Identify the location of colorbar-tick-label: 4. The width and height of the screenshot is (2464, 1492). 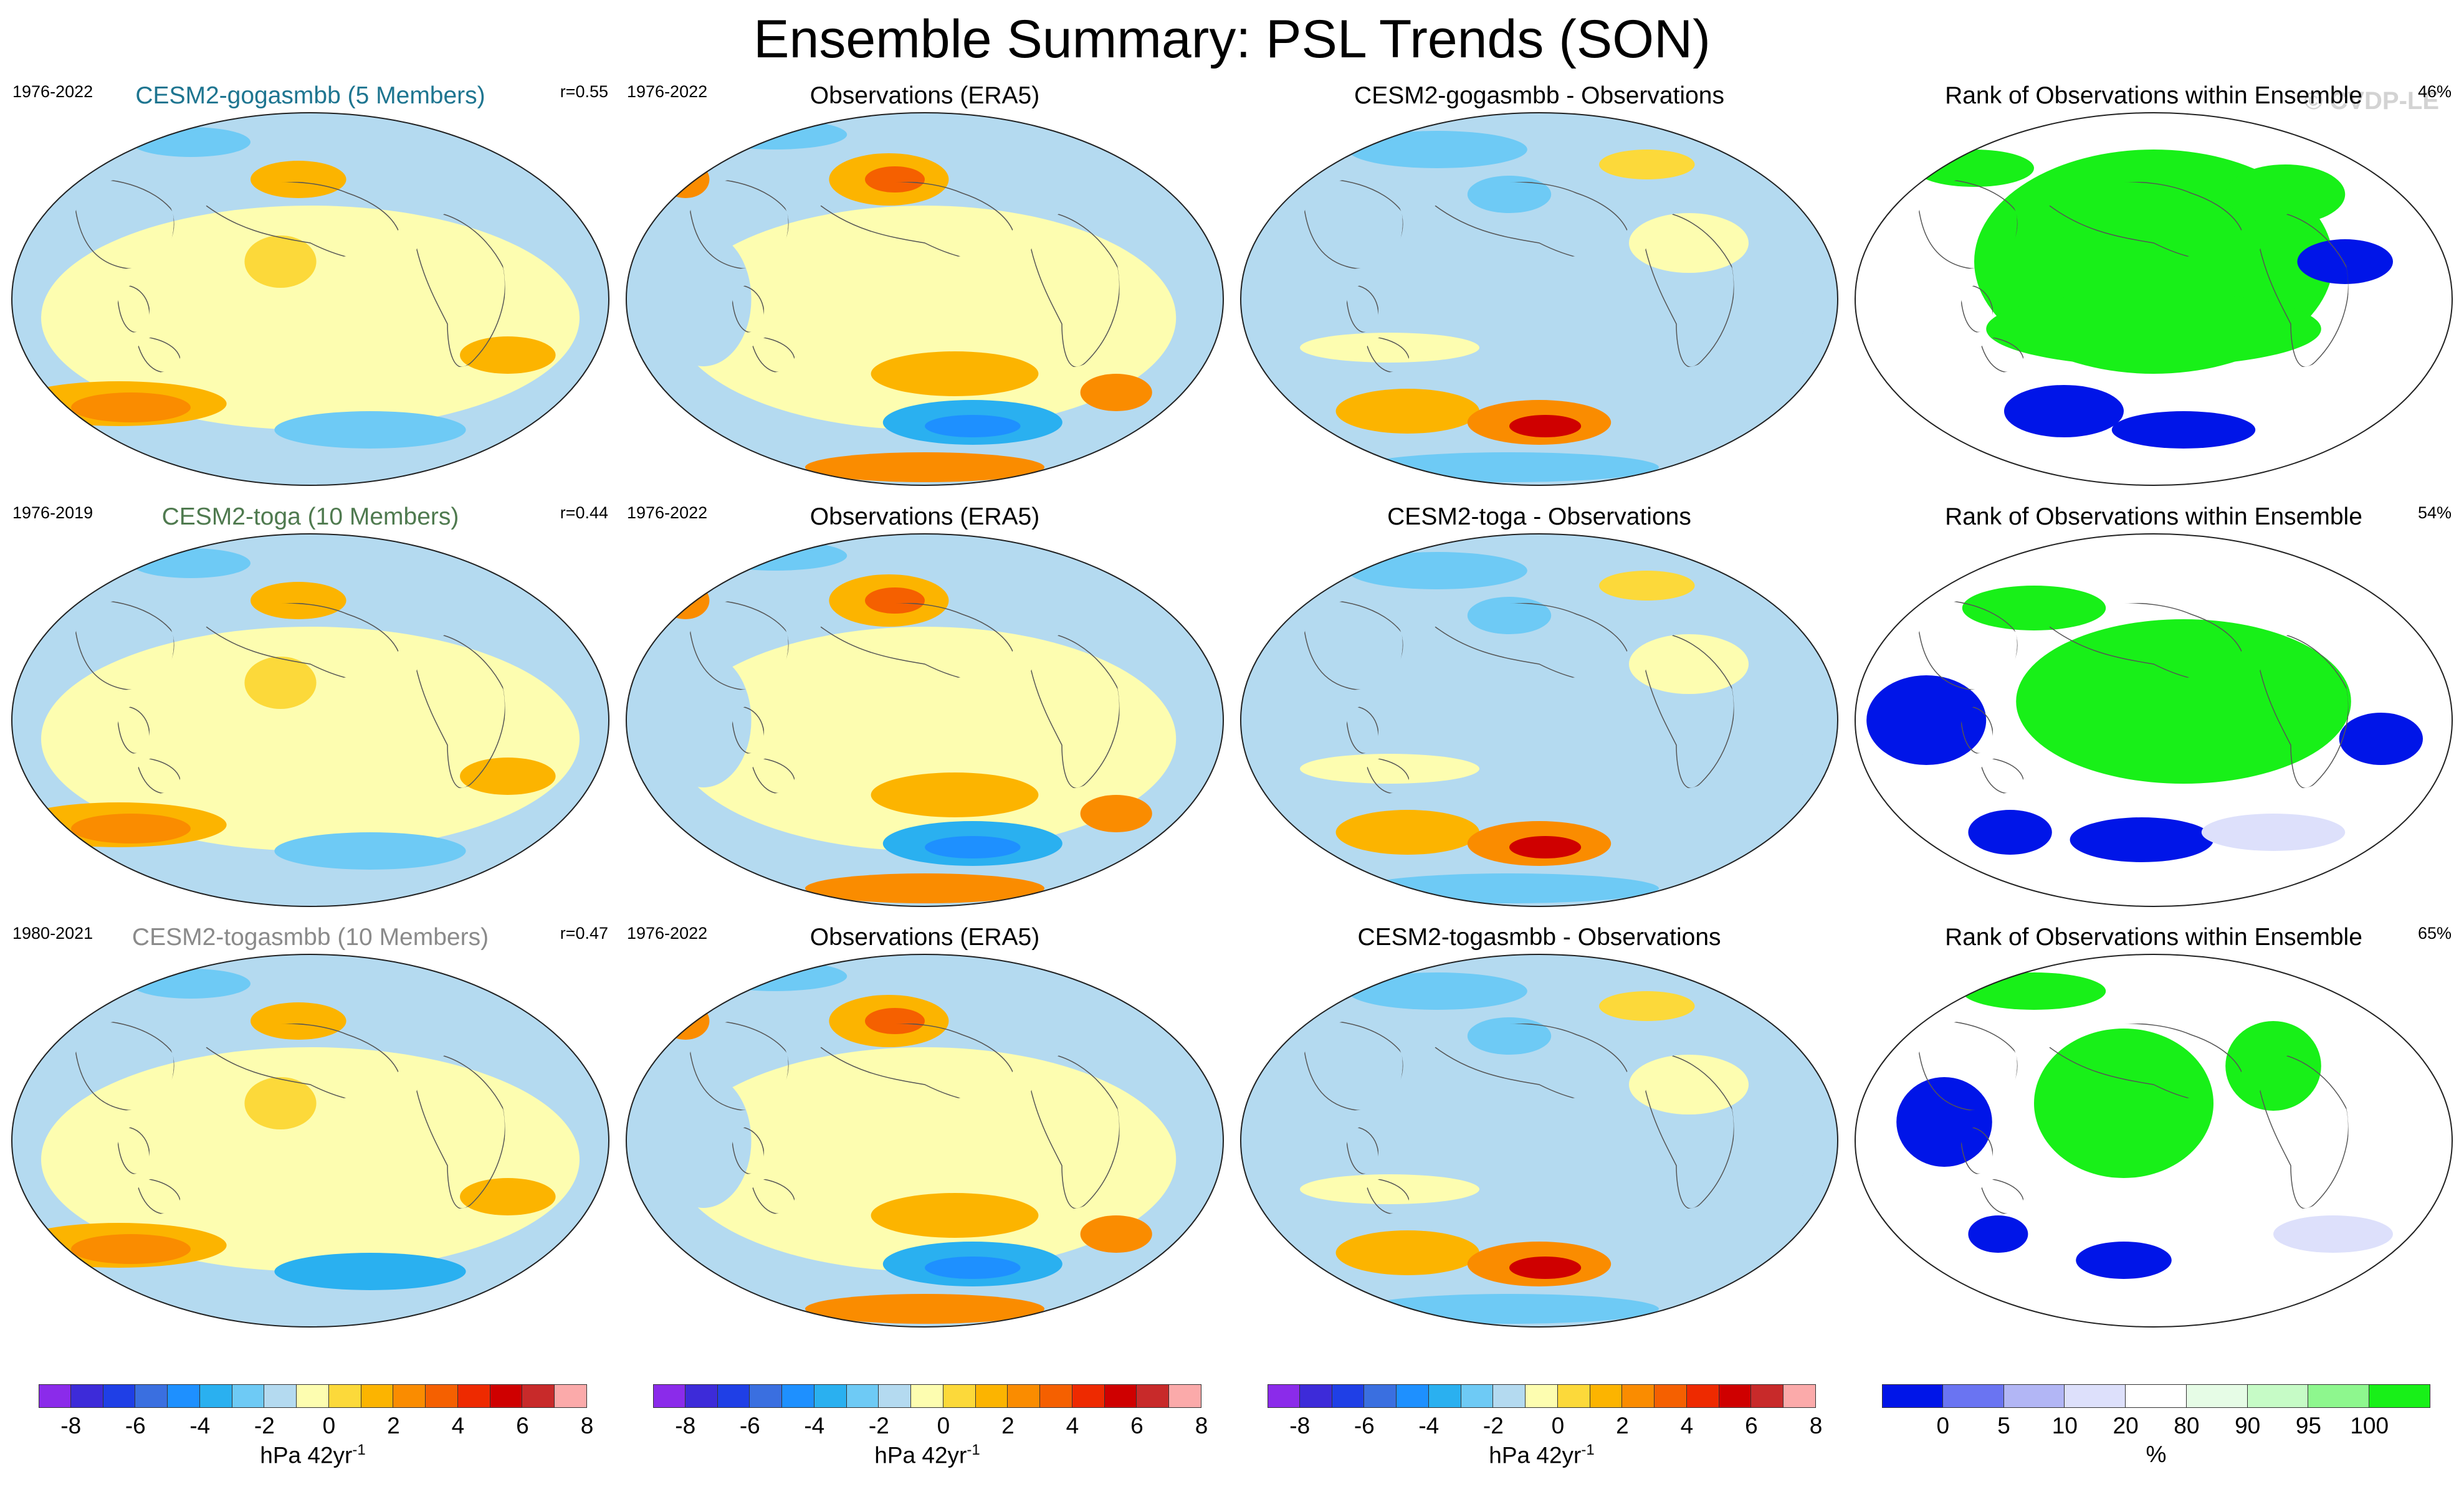
(1687, 1425).